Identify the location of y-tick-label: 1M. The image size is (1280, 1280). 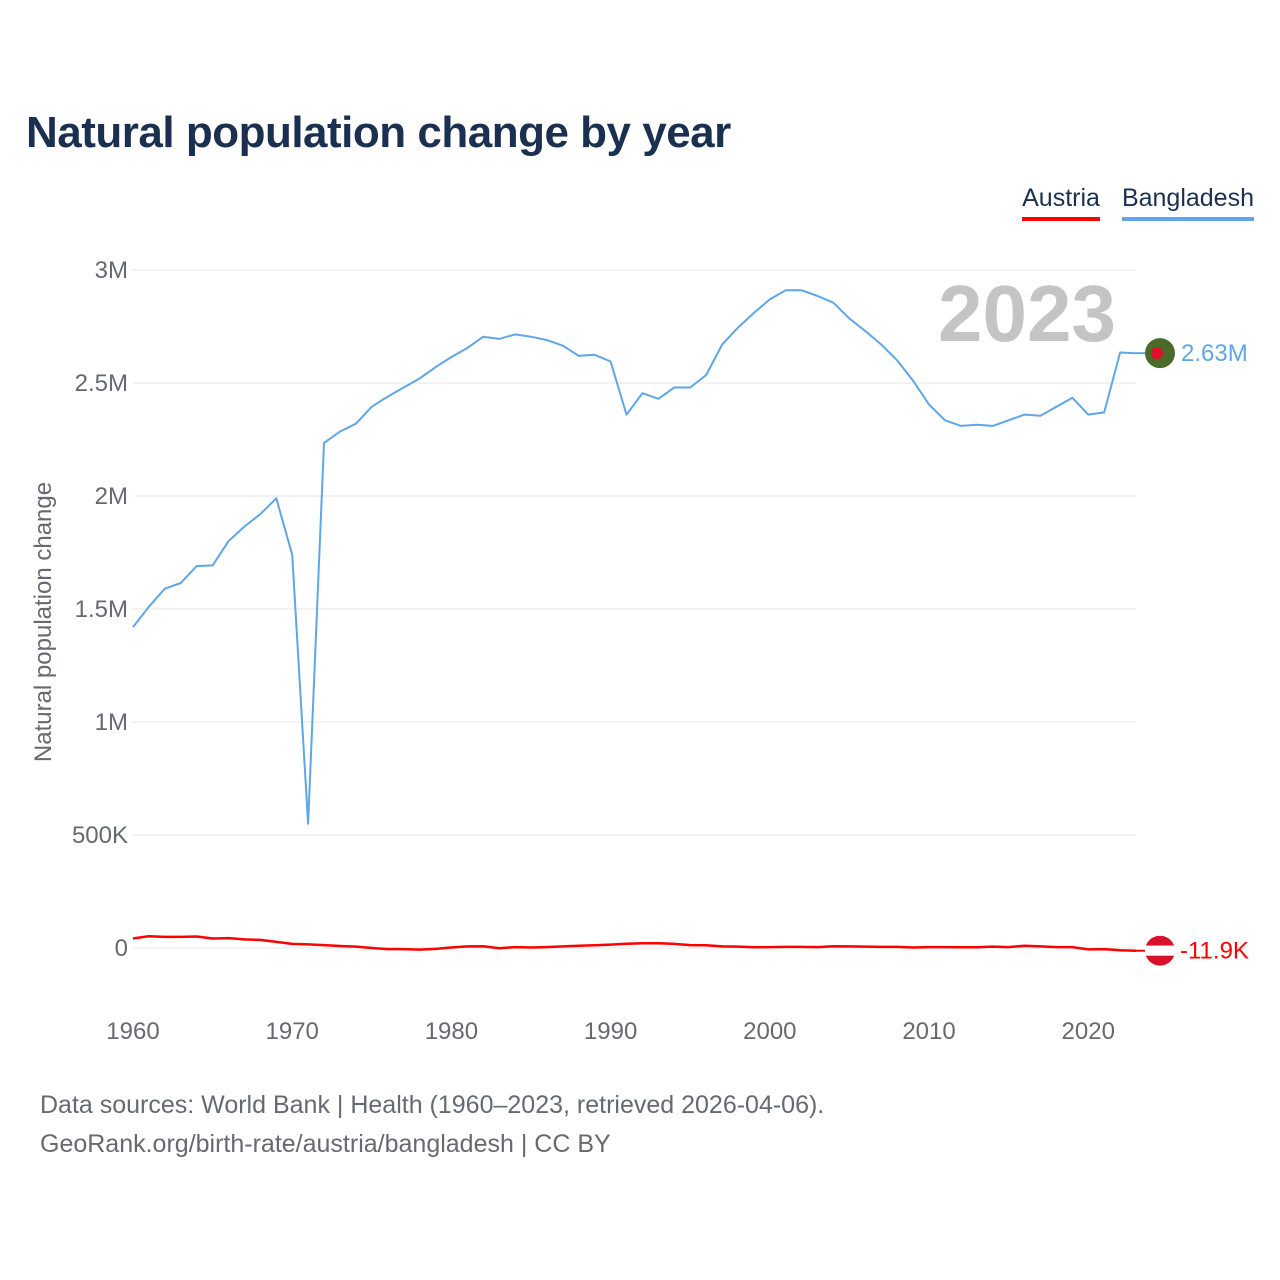
(111, 722).